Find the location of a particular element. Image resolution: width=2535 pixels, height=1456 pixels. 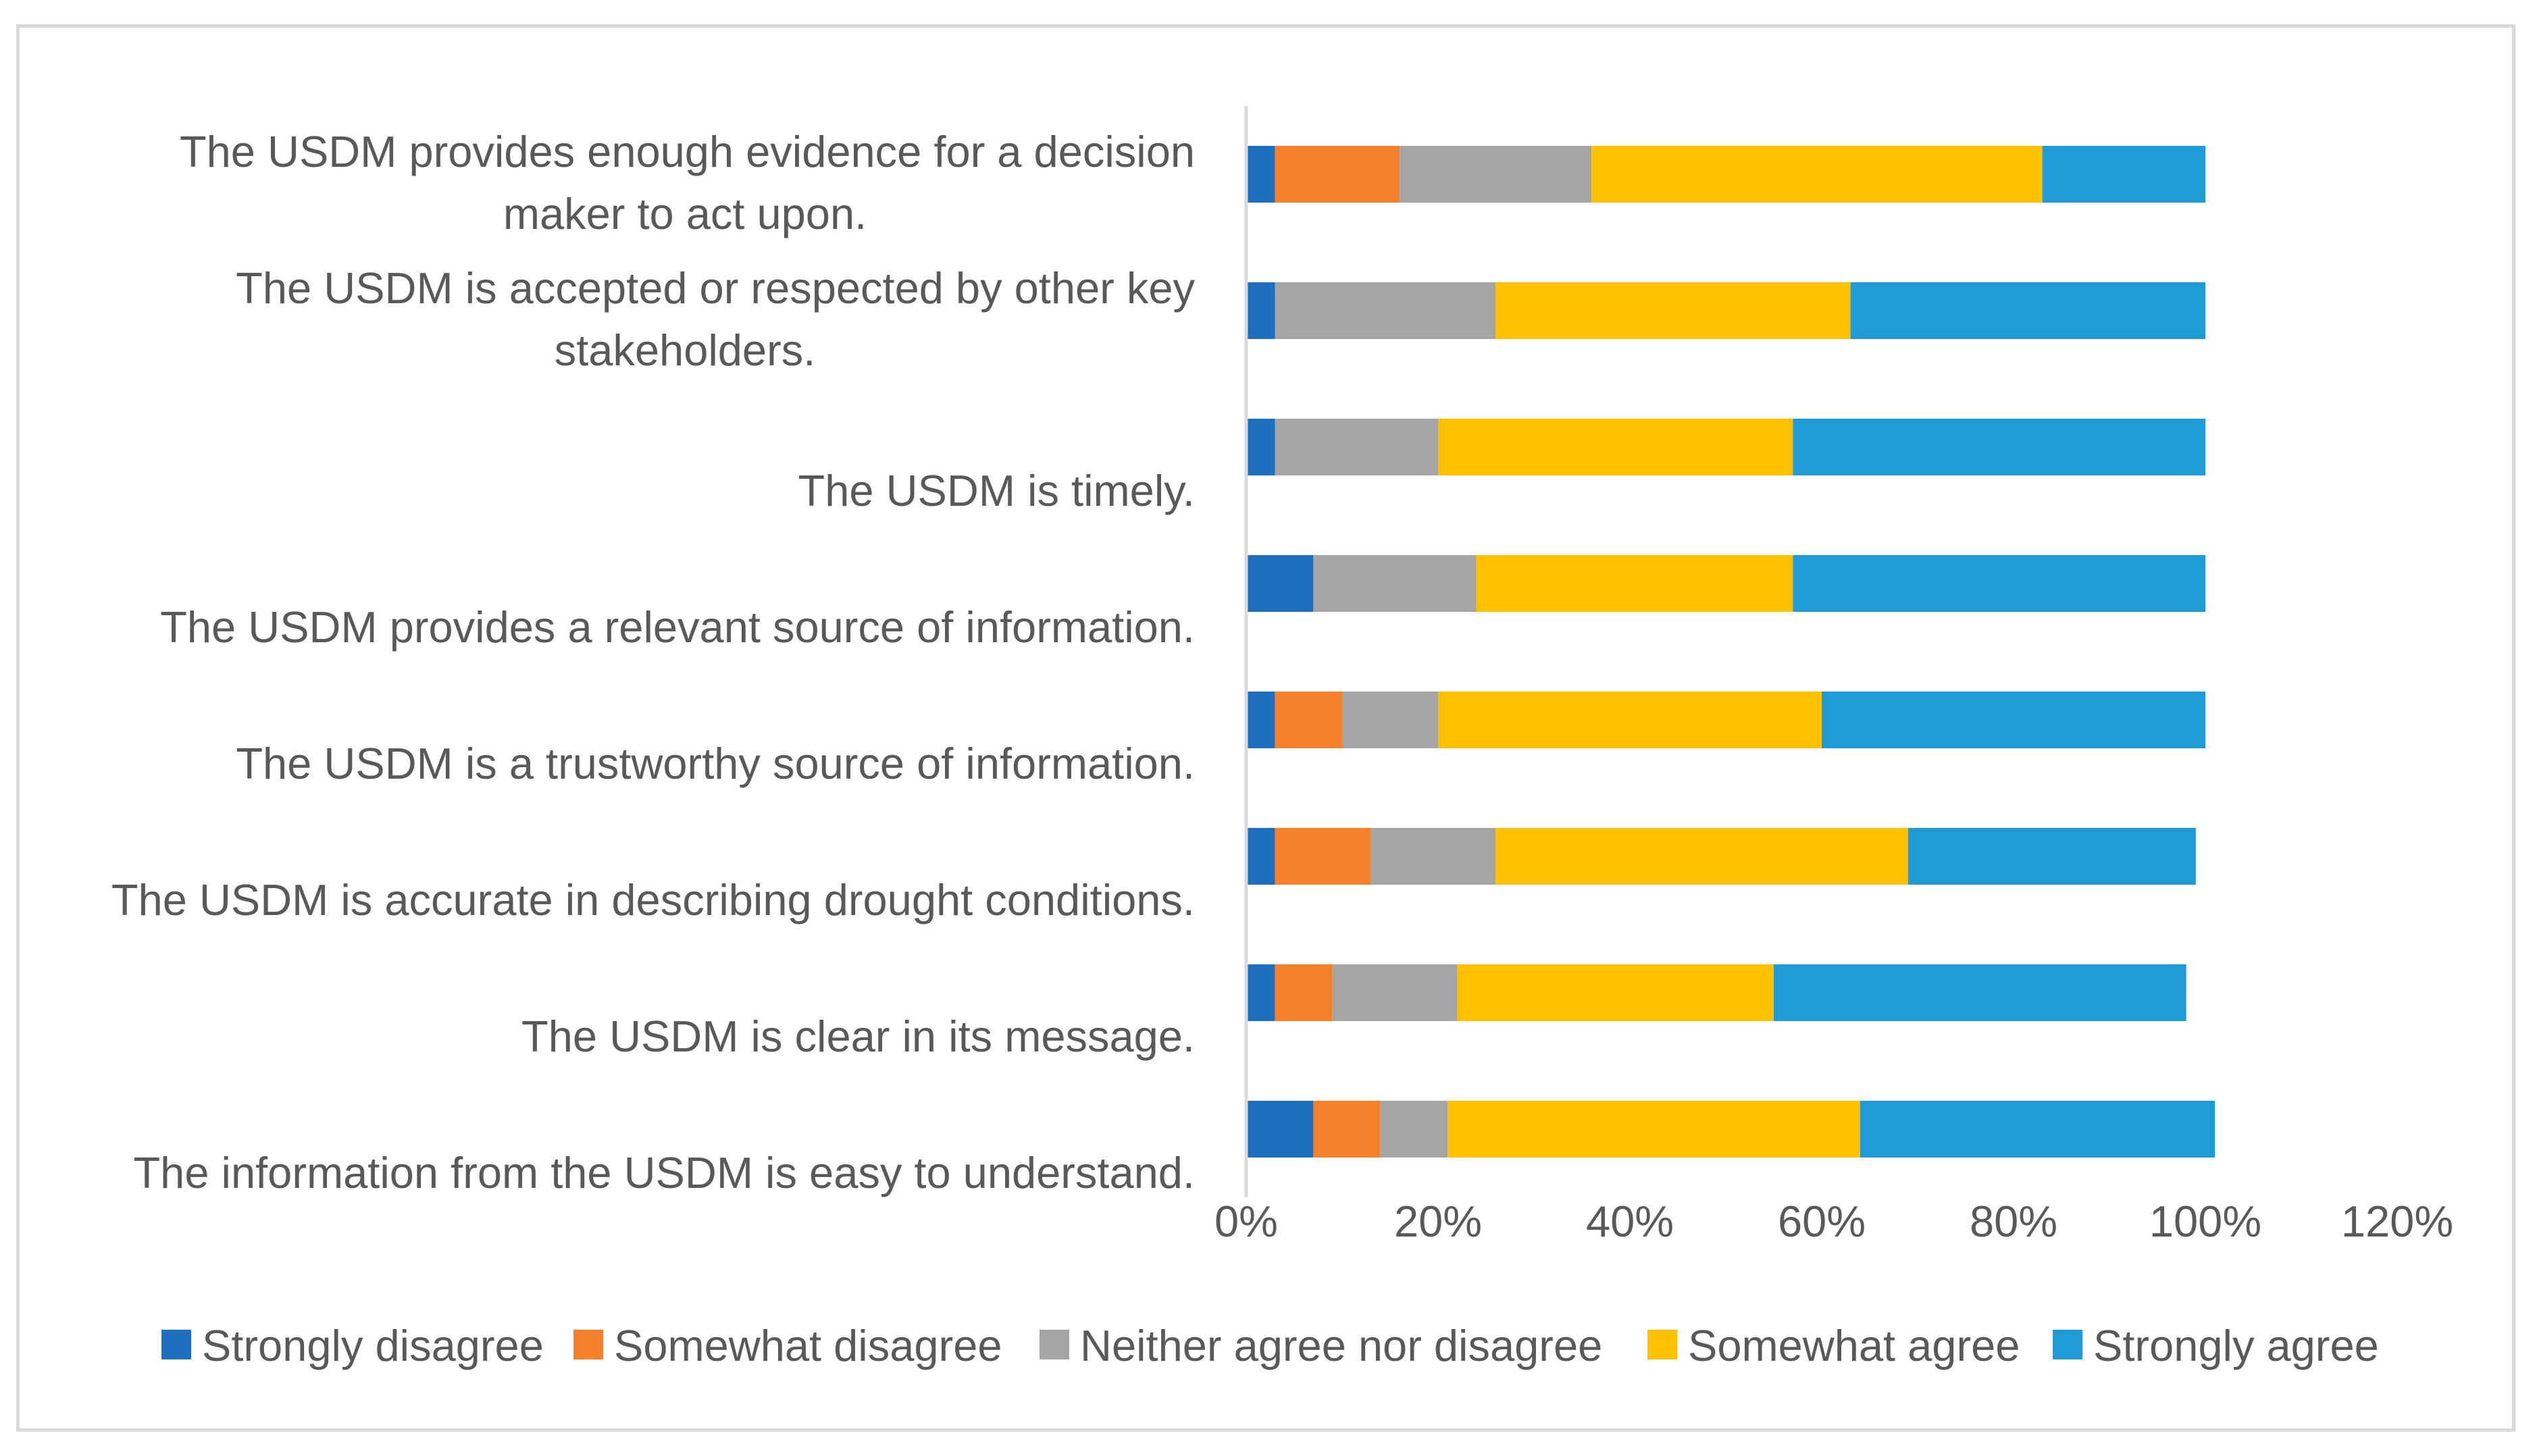

x-tick-label: 20% is located at coordinates (1438, 1221).